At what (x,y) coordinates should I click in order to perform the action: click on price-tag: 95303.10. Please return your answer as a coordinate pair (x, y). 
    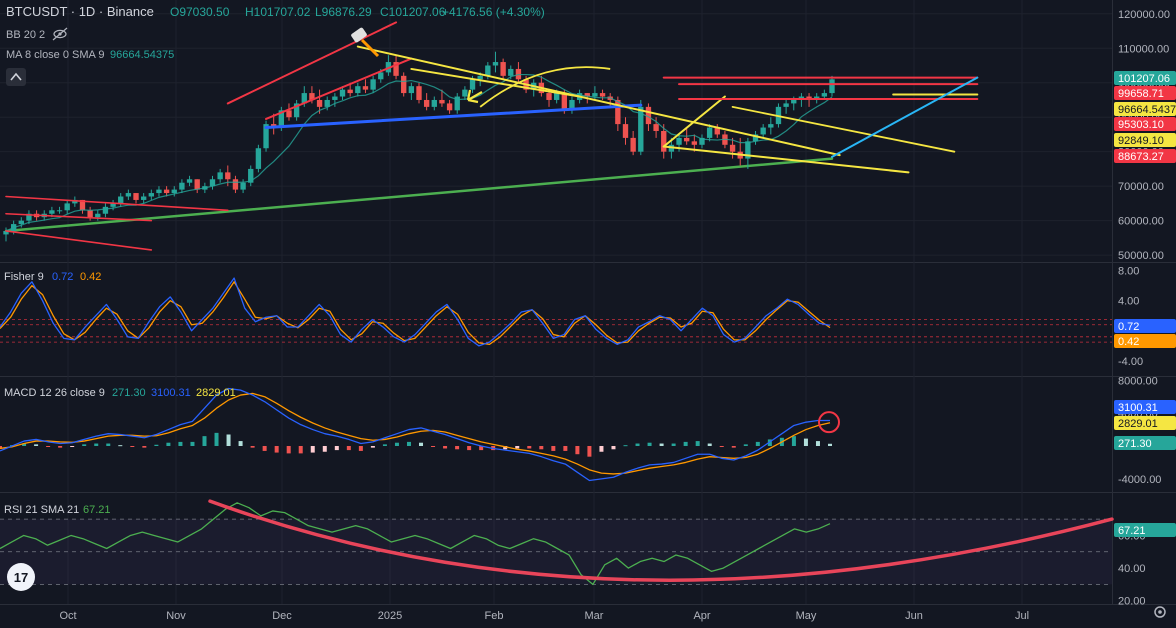
    Looking at the image, I should click on (1141, 125).